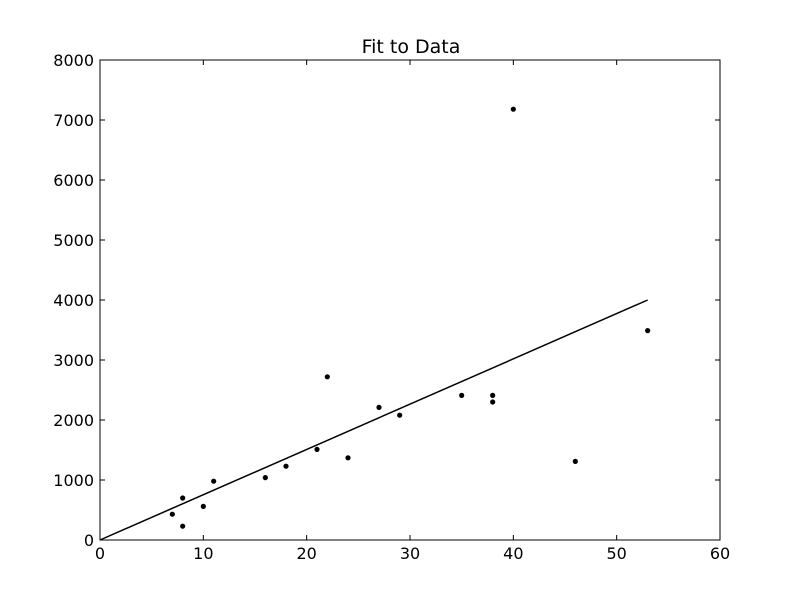 This screenshot has width=800, height=600. Describe the element at coordinates (100, 553) in the screenshot. I see `x-tick-label: 0` at that location.